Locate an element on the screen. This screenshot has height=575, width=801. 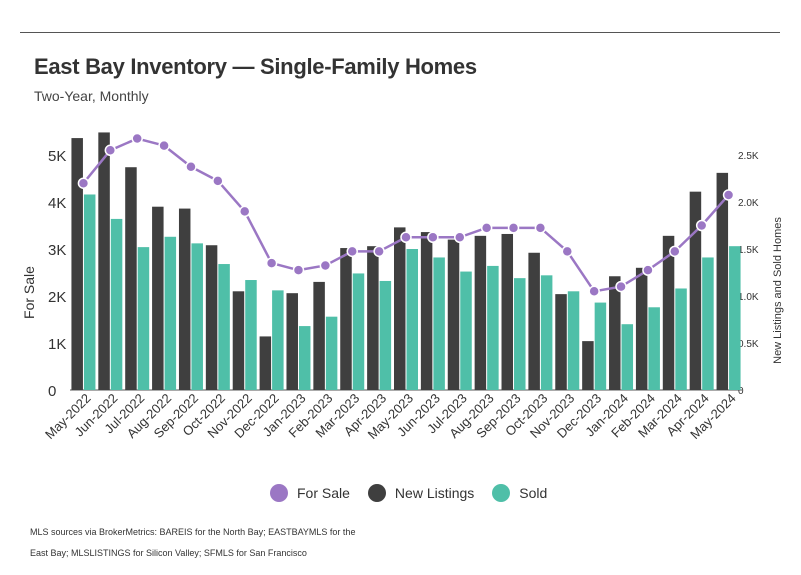
y2-tick-label: 1.0K is located at coordinates (748, 297).